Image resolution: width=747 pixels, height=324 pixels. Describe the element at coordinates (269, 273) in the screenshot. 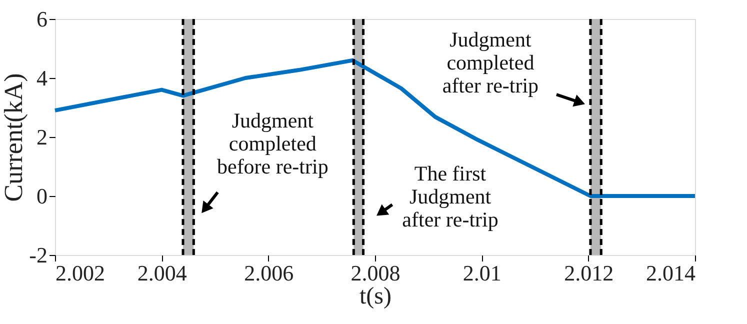

I see `x-tick-label: 2.006` at that location.